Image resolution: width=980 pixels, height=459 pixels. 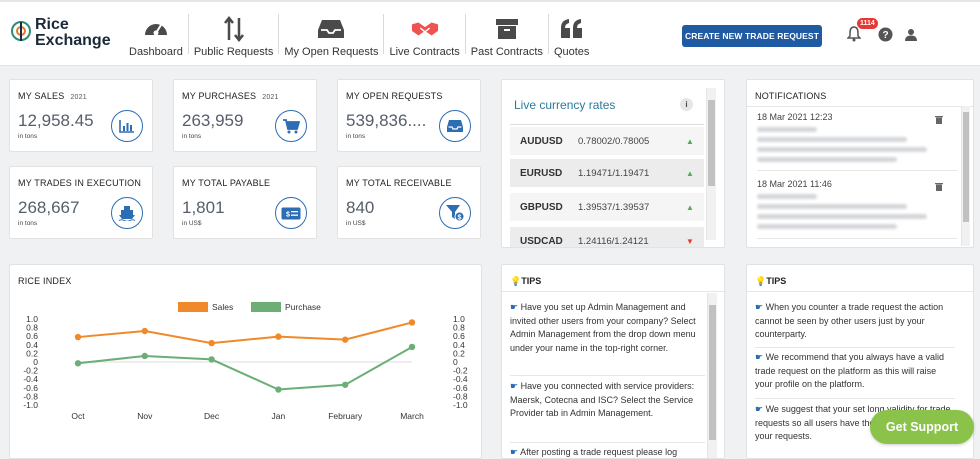 I want to click on user-icon, so click(x=911, y=34).